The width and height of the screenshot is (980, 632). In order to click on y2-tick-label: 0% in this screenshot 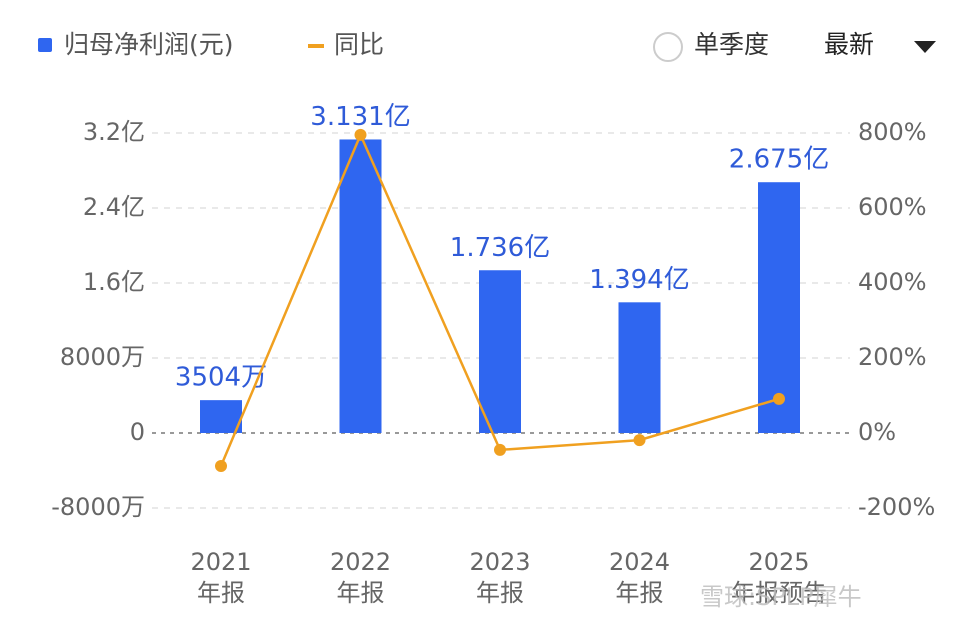, I will do `click(877, 432)`.